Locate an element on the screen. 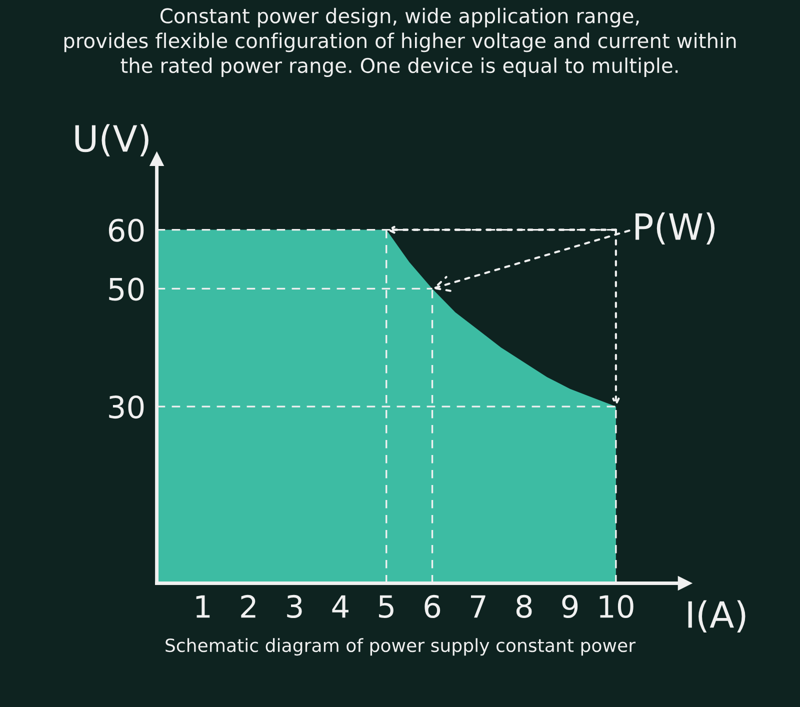  x-tick-label: 9 is located at coordinates (570, 606).